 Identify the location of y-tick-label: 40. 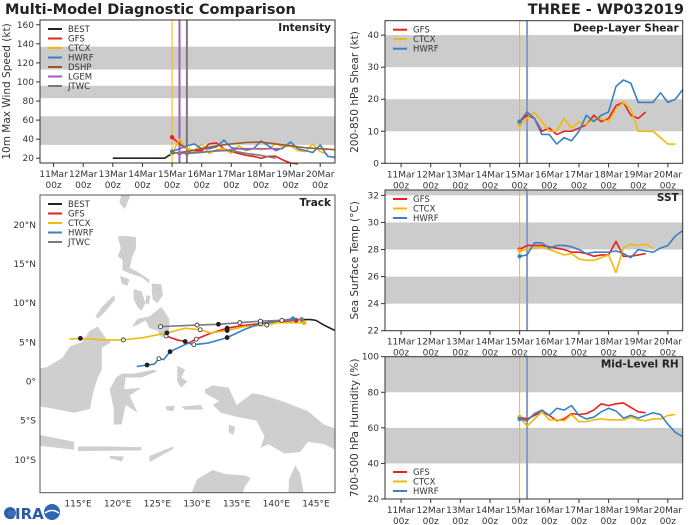
(374, 464).